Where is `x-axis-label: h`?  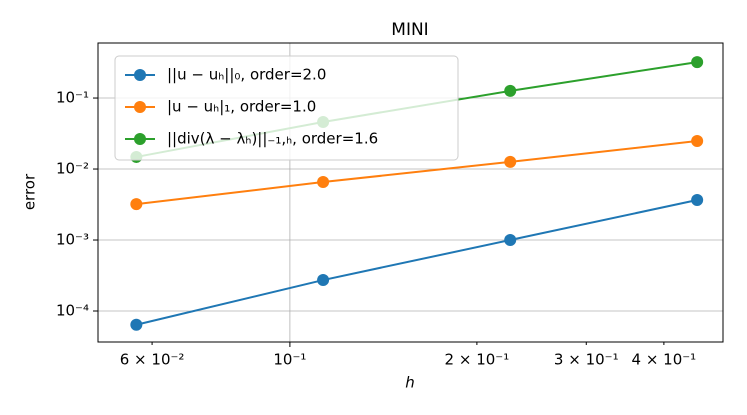 x-axis-label: h is located at coordinates (410, 383).